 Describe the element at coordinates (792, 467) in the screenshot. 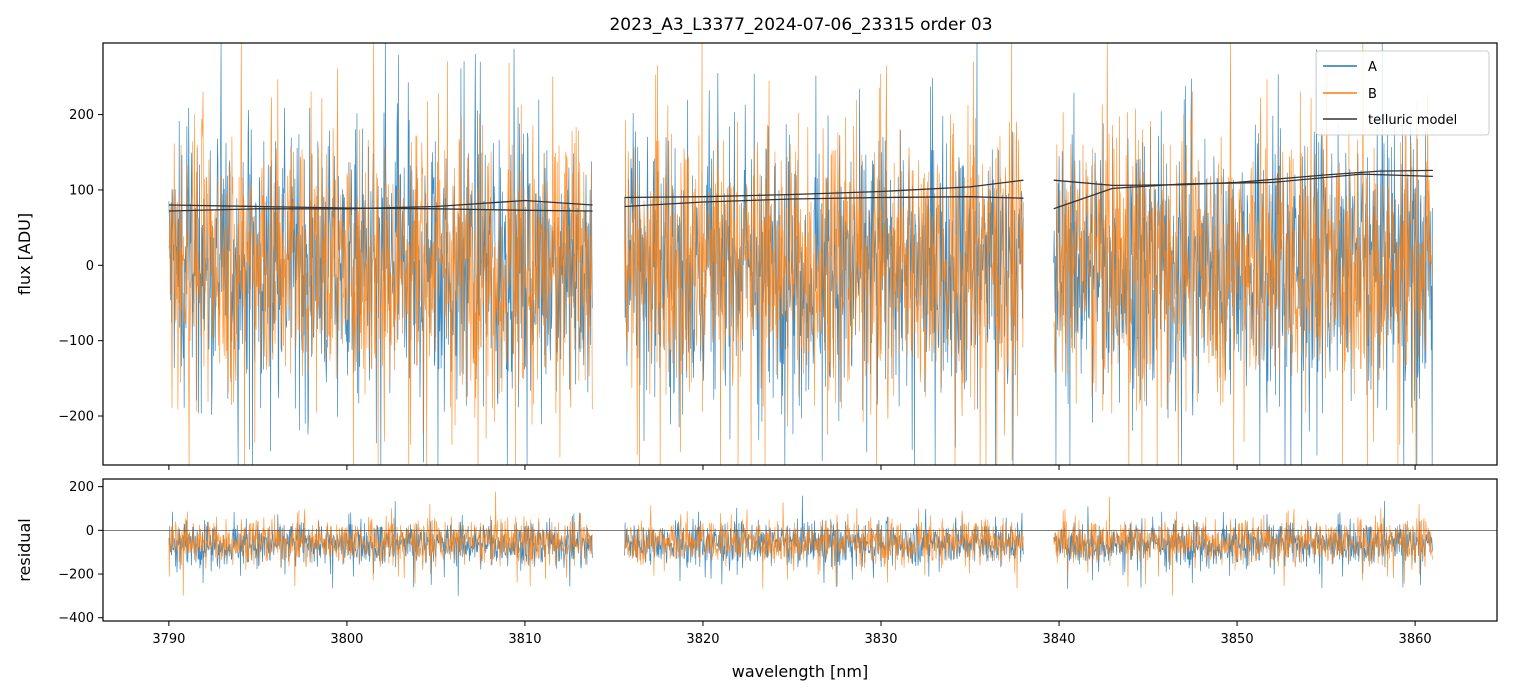

I see `flux-x-ticks` at that location.